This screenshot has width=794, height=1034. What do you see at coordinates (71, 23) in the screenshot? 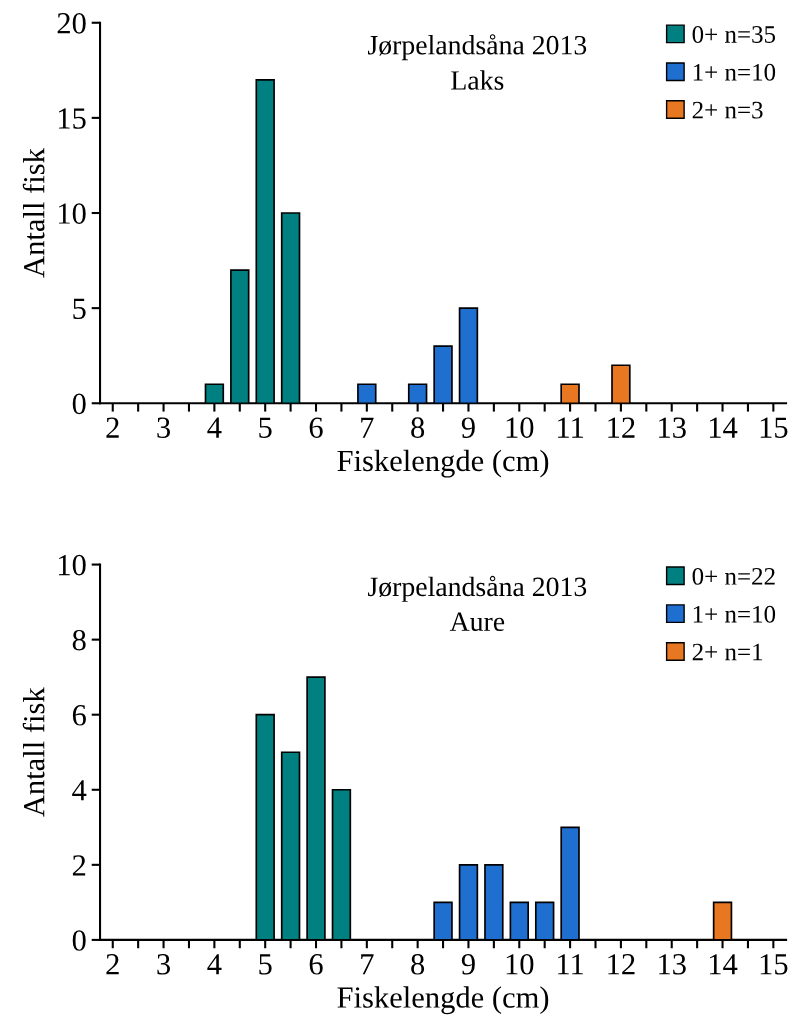
I see `y-tick-label: 20` at bounding box center [71, 23].